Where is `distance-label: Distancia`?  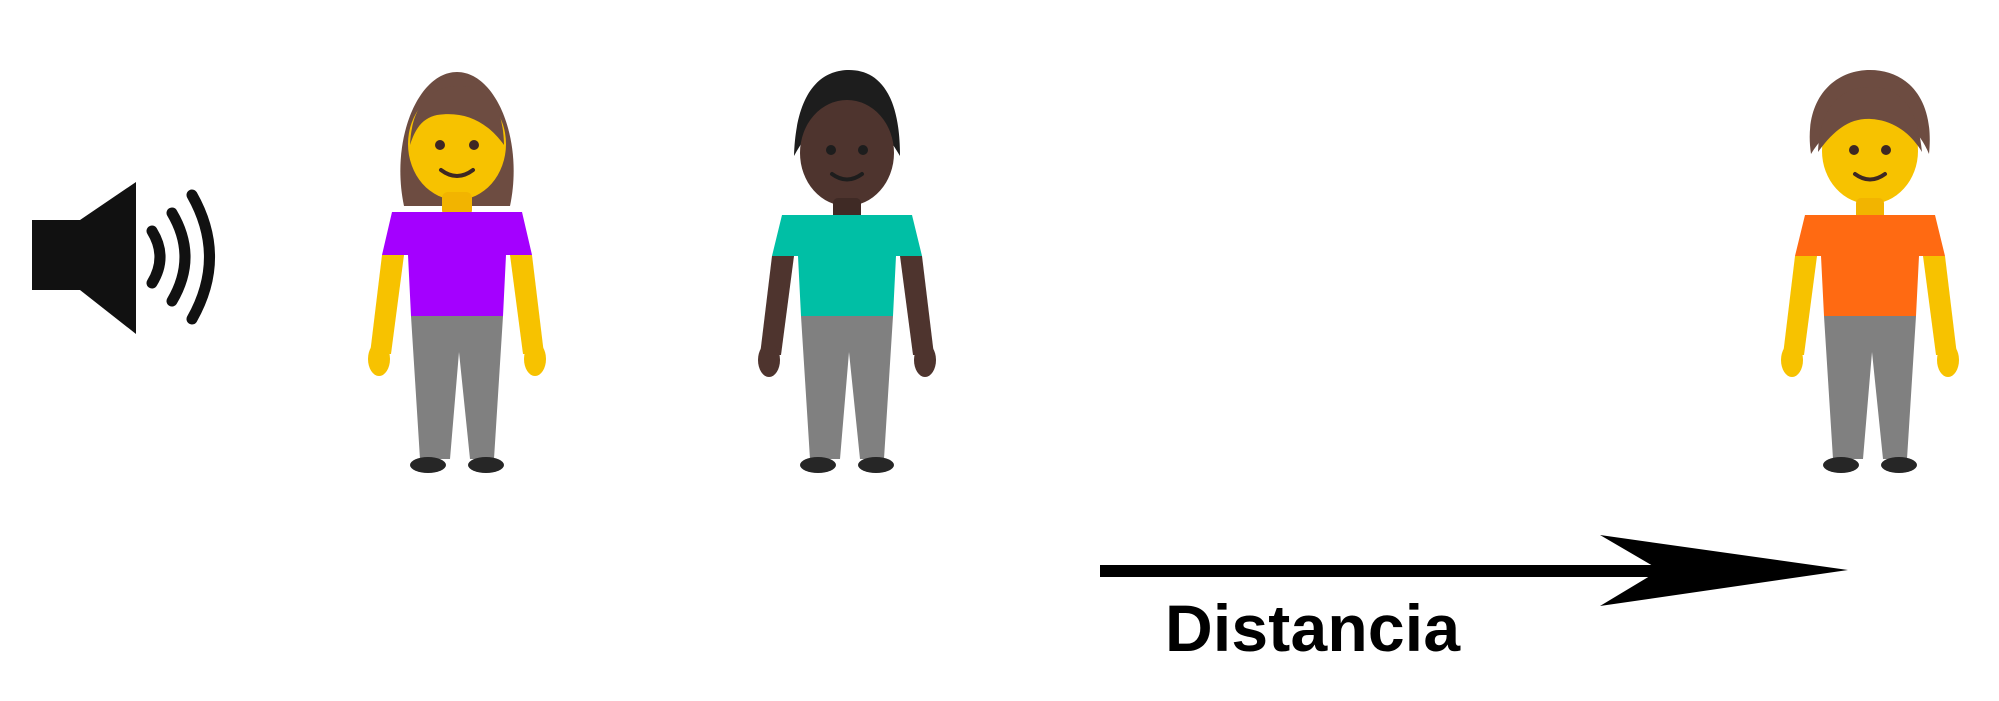 distance-label: Distancia is located at coordinates (1313, 628).